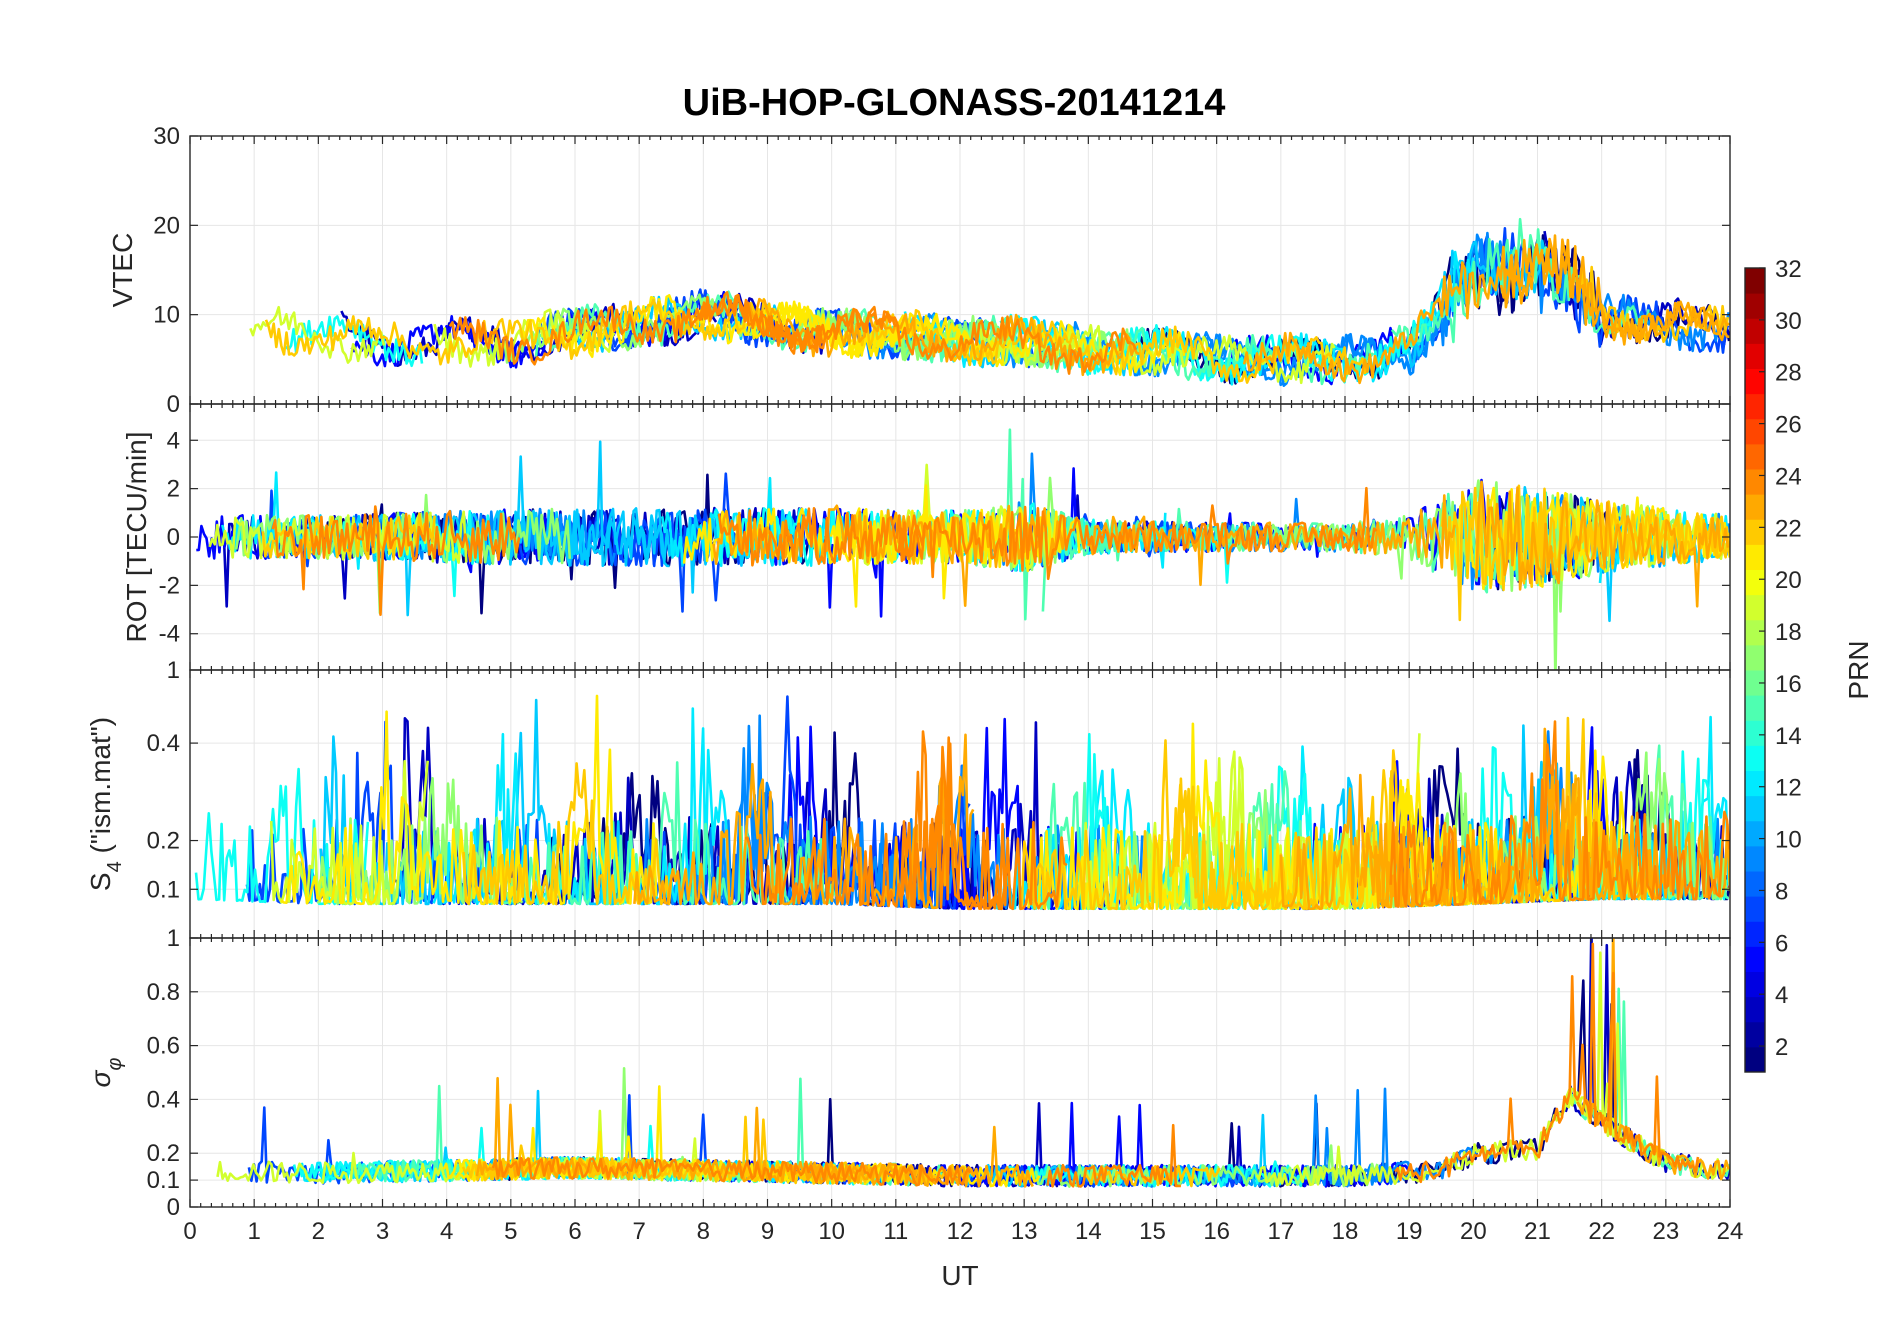 The width and height of the screenshot is (1902, 1330). I want to click on colorbar-tick-label: 30, so click(1788, 321).